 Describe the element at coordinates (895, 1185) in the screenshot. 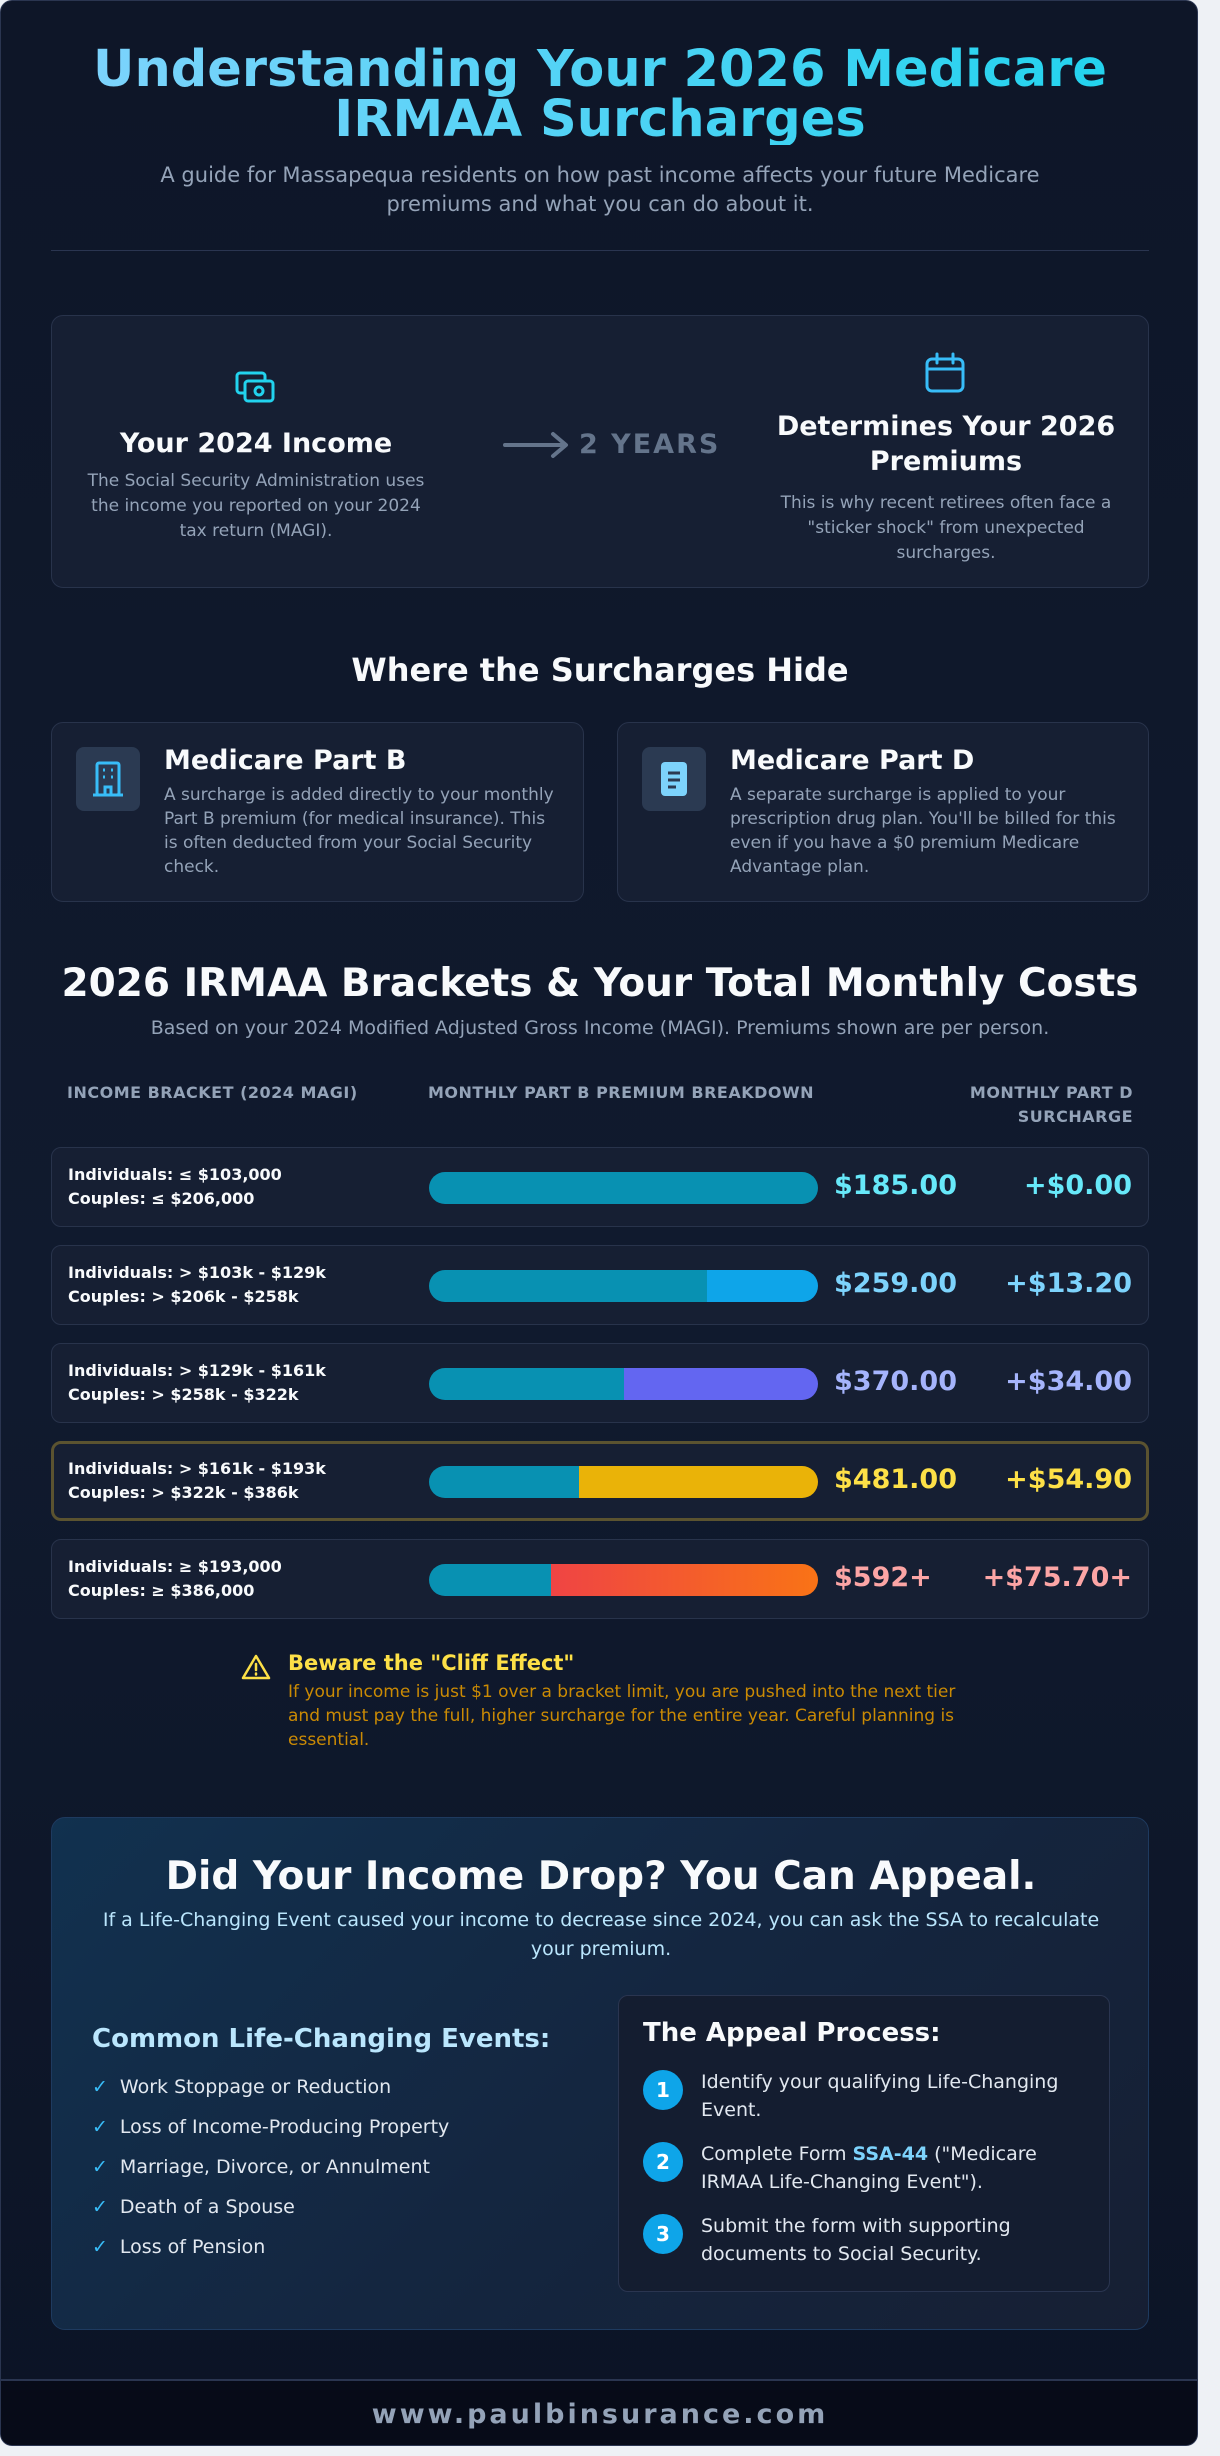

I see `part-b-premium: $185.00` at that location.